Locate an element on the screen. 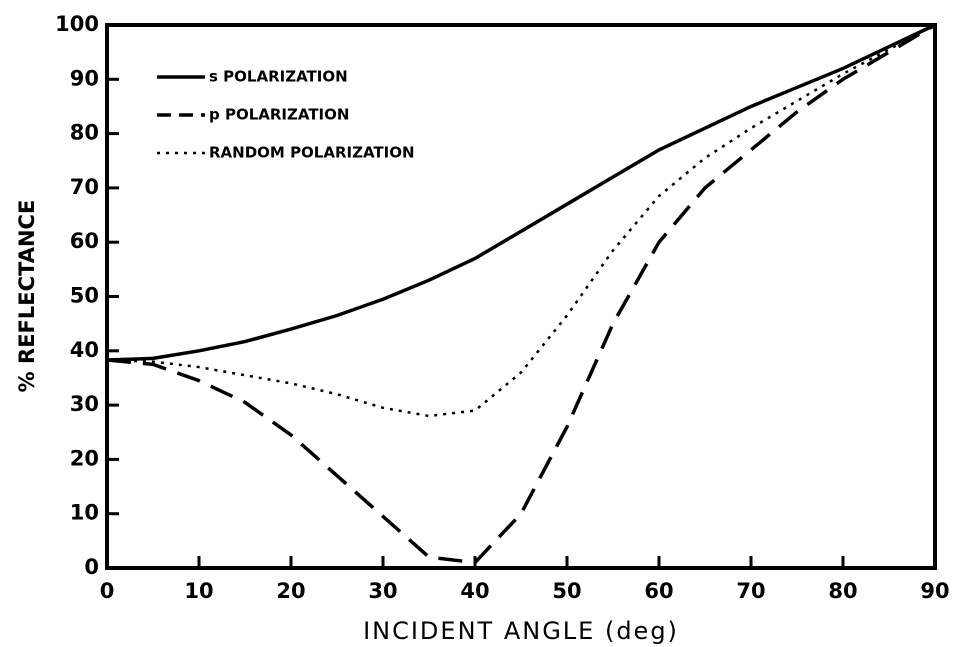 The width and height of the screenshot is (954, 647). x-tick-label: 90 is located at coordinates (934, 591).